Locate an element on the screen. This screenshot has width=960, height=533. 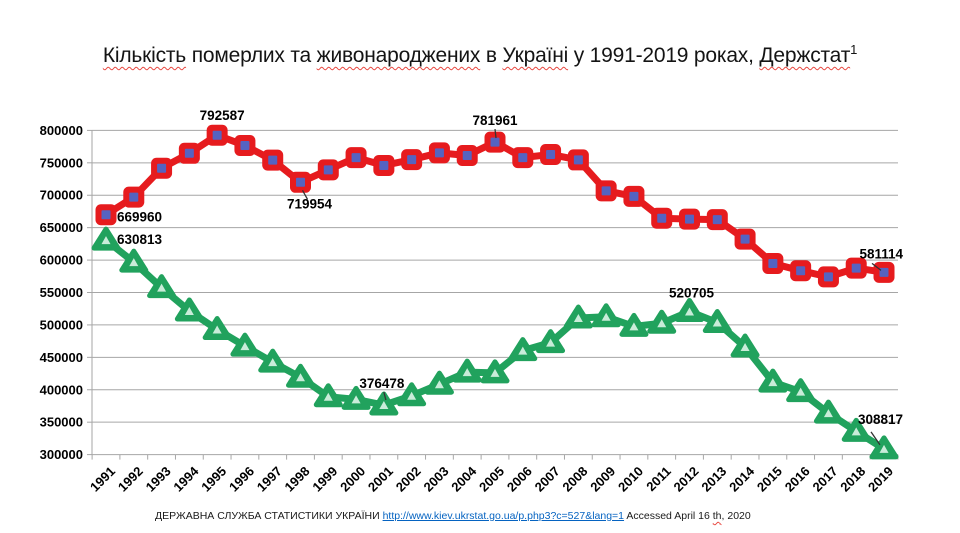
x-axis-label: 2015 is located at coordinates (769, 479).